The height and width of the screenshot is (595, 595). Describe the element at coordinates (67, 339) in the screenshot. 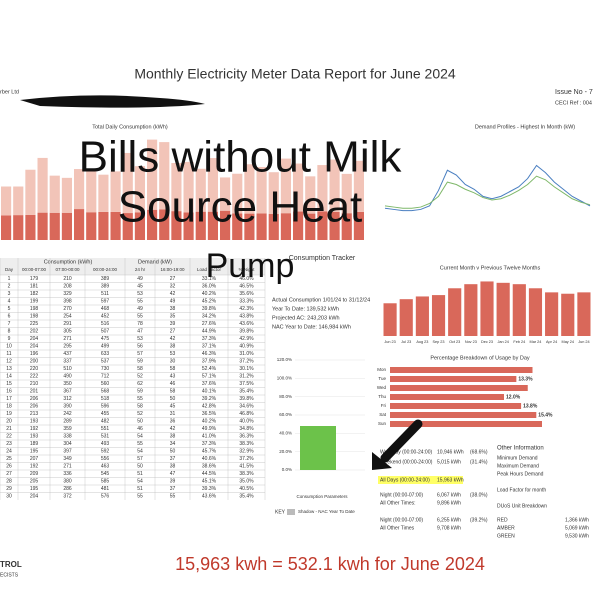

I see `cell: 271` at that location.